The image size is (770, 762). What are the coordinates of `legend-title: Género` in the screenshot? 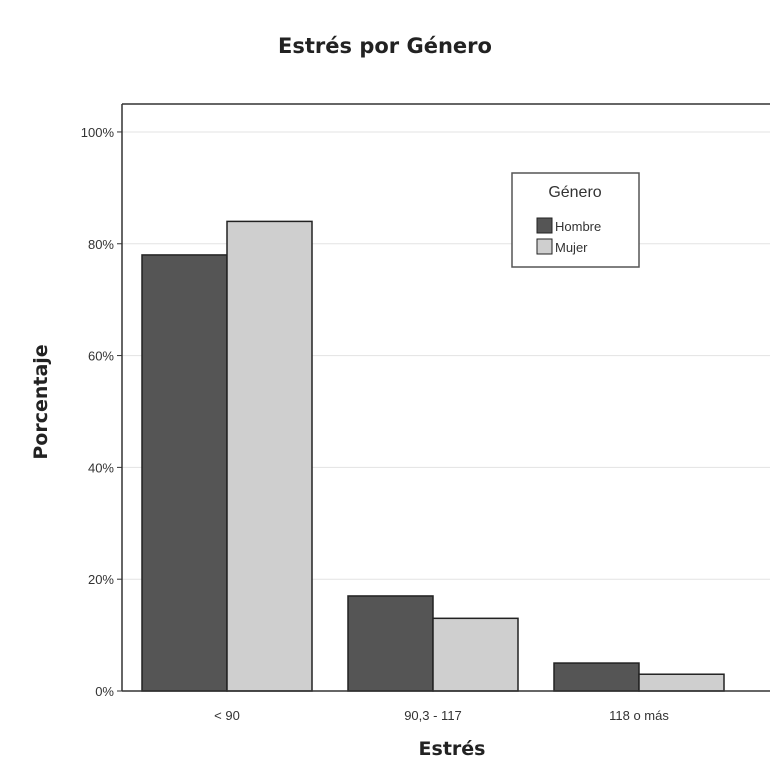 It's located at (574, 192).